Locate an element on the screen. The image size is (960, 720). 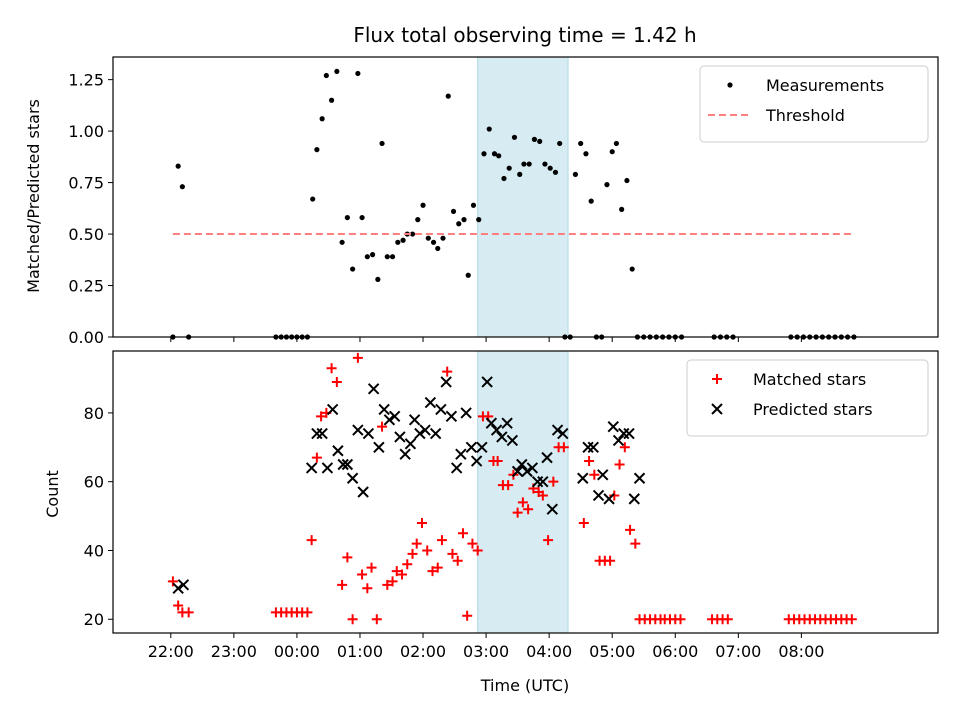
y-tick-label: 80 is located at coordinates (94, 413).